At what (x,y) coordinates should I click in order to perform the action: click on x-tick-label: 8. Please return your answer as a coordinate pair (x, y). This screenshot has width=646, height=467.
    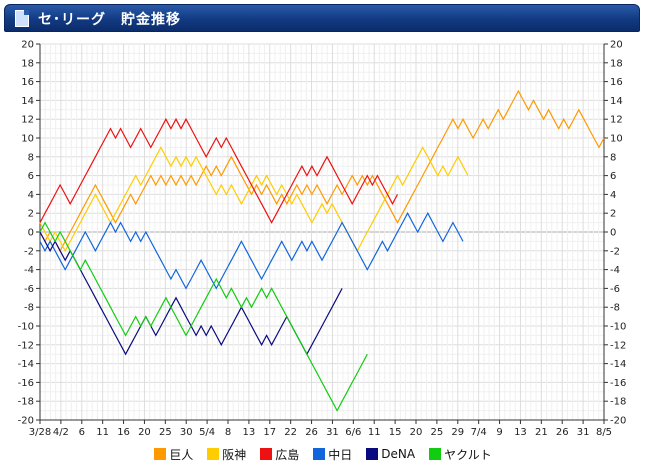
    Looking at the image, I should click on (228, 432).